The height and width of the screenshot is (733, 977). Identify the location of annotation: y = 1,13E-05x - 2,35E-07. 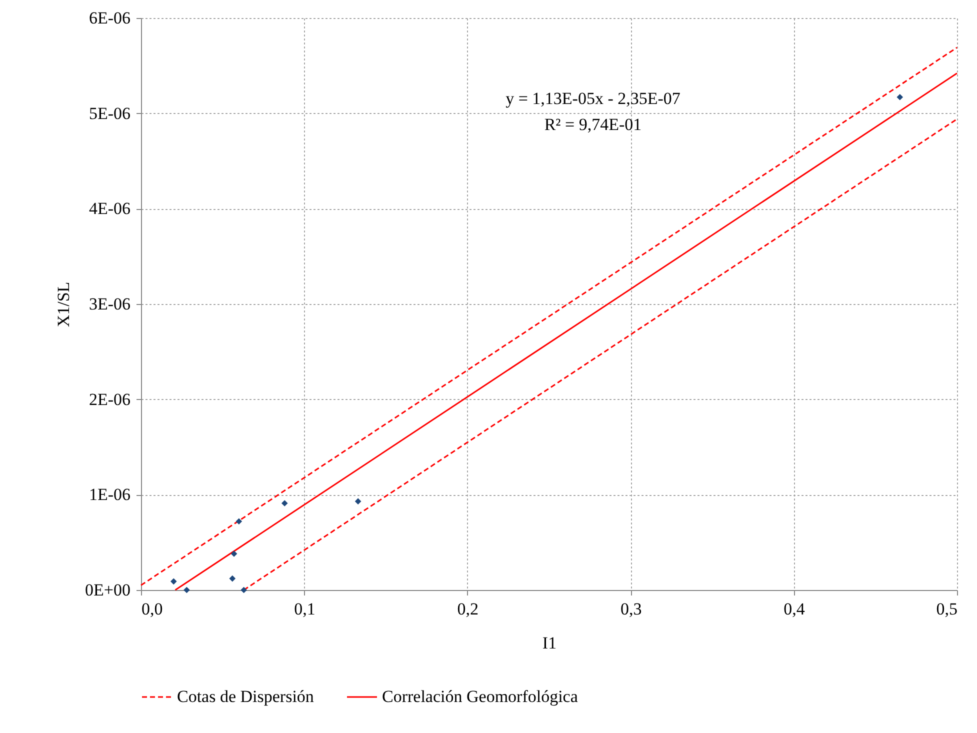
(593, 98).